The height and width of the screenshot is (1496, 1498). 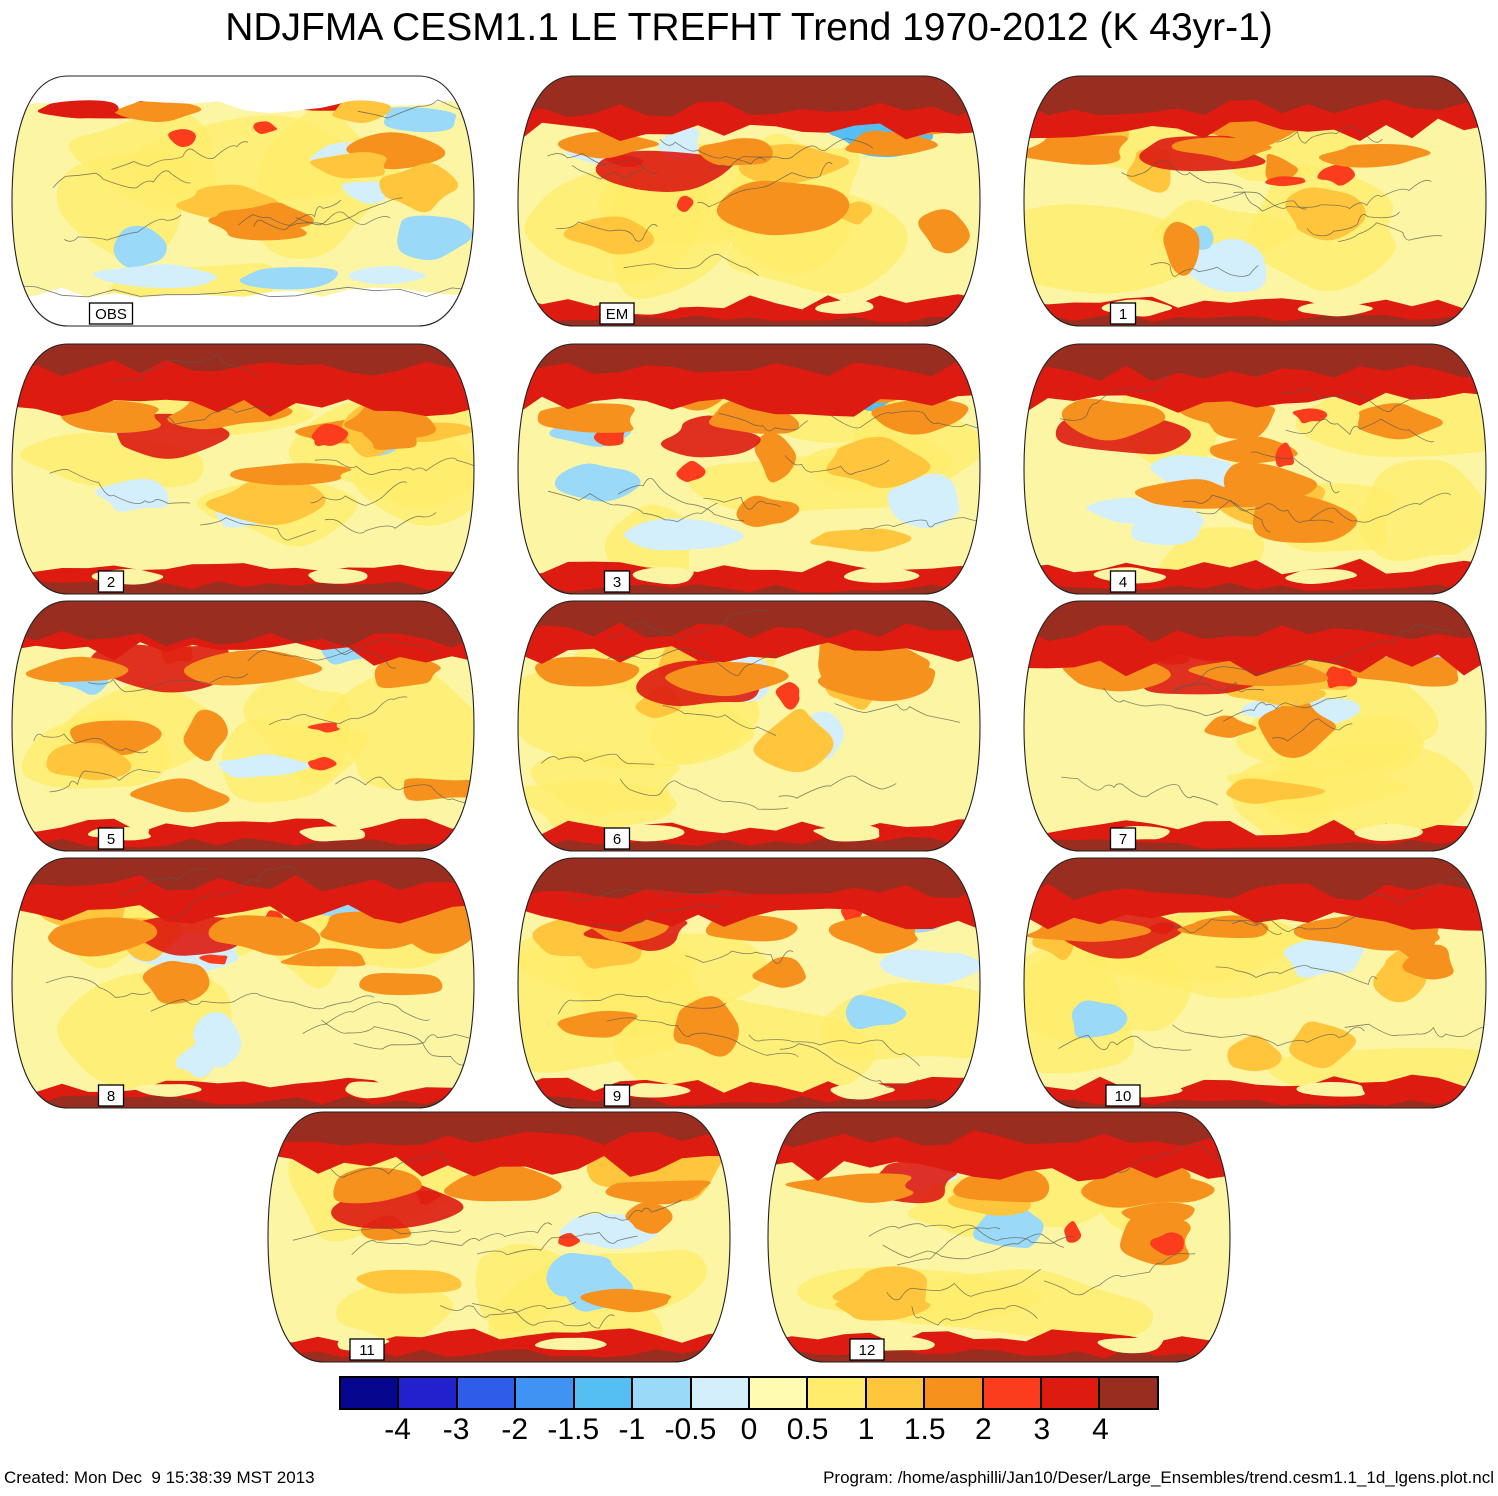 What do you see at coordinates (983, 1429) in the screenshot?
I see `colorbar-tick-label: 2` at bounding box center [983, 1429].